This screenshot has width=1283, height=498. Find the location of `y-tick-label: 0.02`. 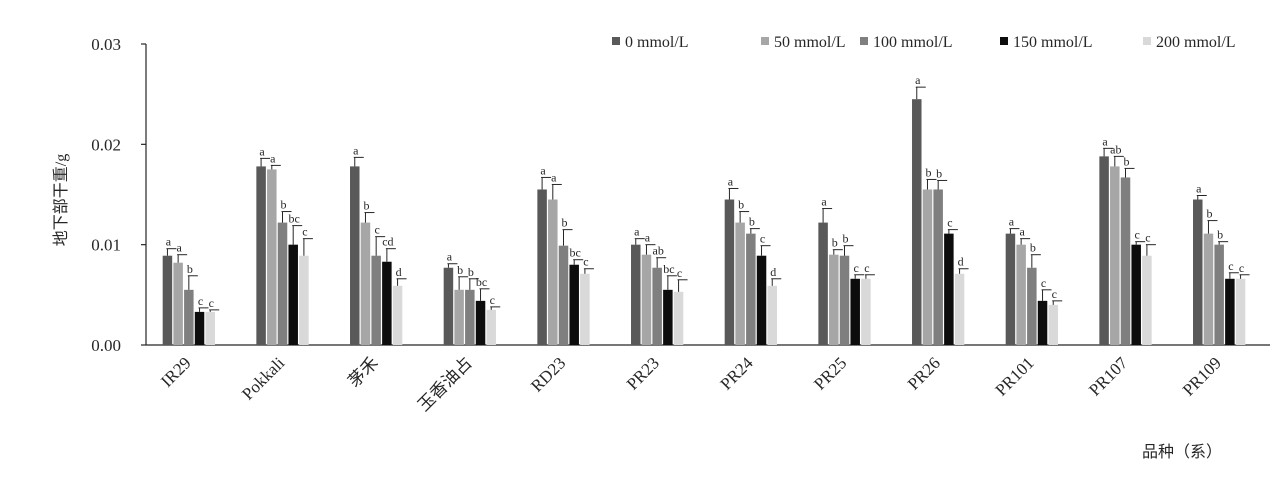

y-tick-label: 0.02 is located at coordinates (106, 144).